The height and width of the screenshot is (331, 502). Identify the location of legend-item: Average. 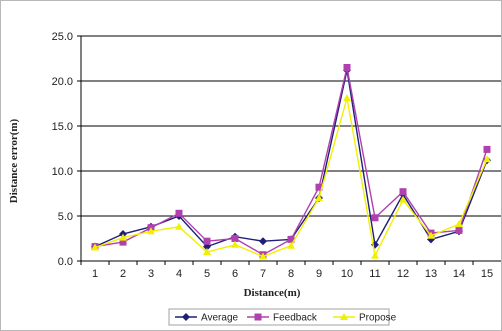
(207, 318).